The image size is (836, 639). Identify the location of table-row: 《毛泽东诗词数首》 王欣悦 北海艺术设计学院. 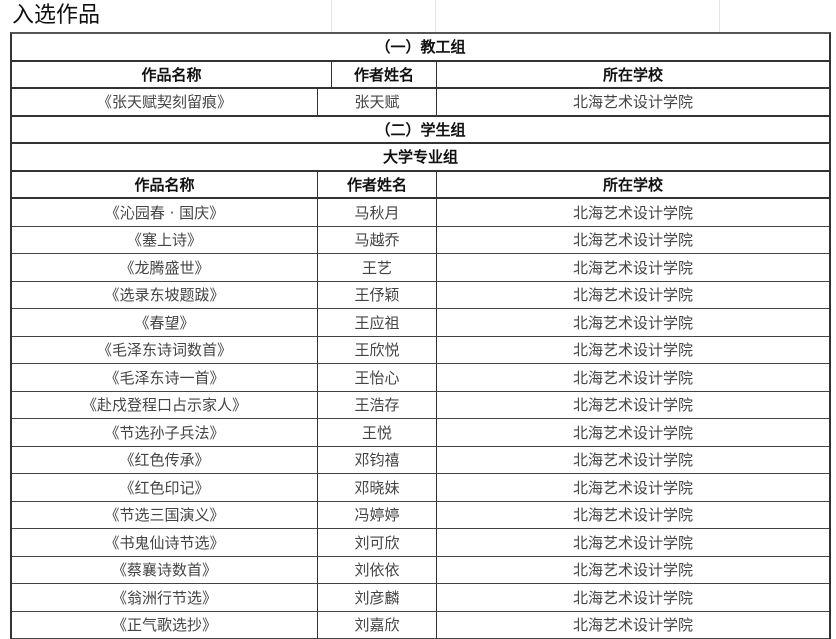
(420, 350).